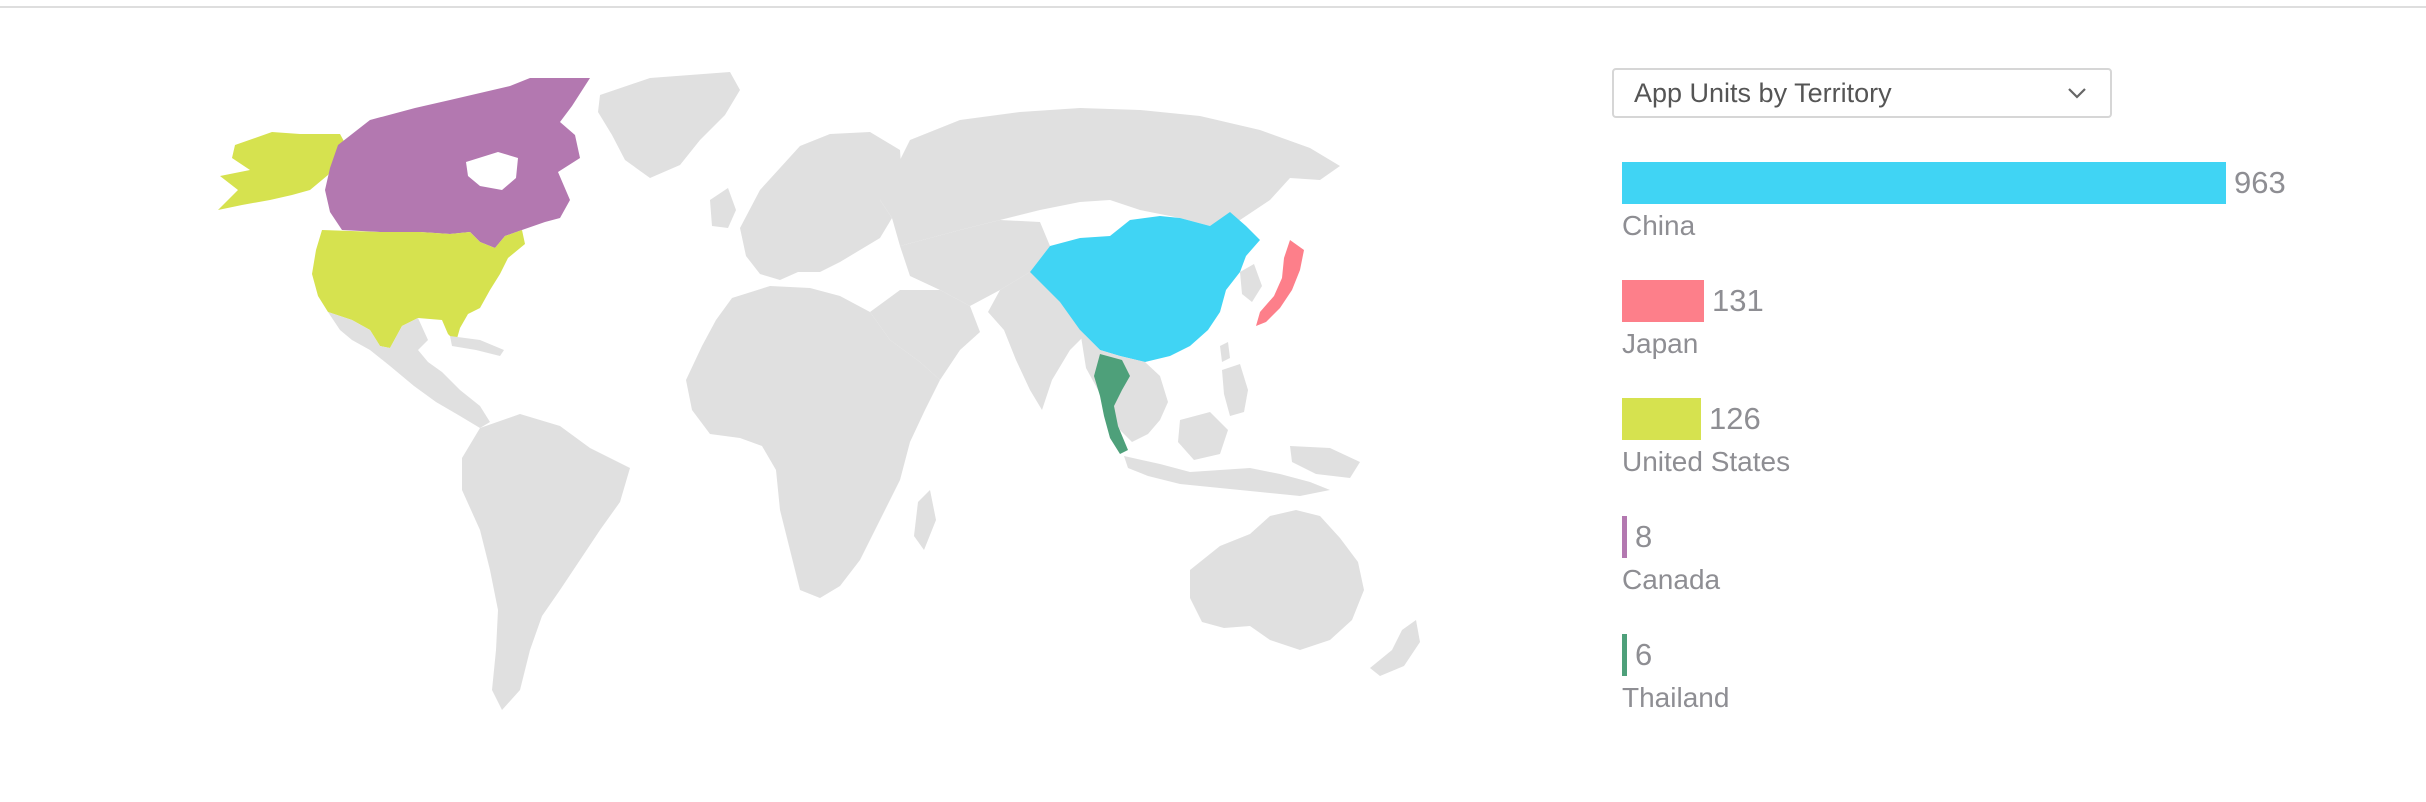 The image size is (2426, 802). Describe the element at coordinates (409, 370) in the screenshot. I see `map-territory-mexico` at that location.